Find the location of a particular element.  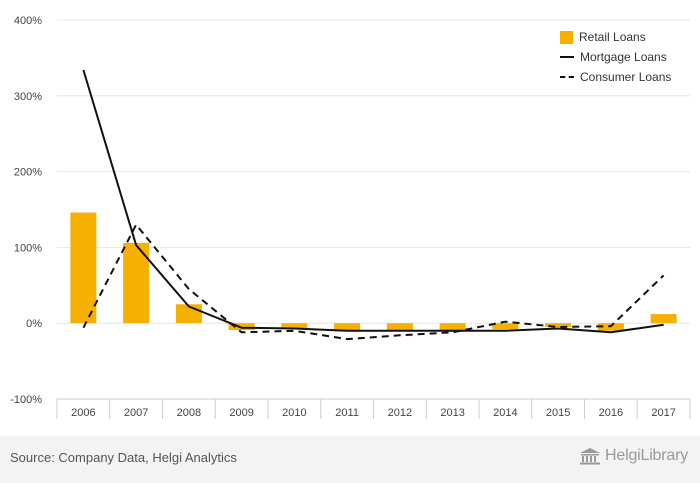

legend-line-consumer-loans is located at coordinates (567, 77).